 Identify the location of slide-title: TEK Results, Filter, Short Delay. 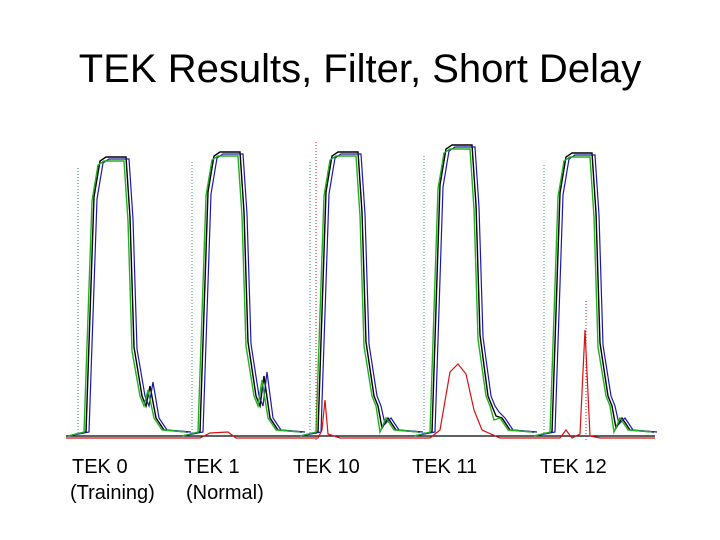
(360, 69).